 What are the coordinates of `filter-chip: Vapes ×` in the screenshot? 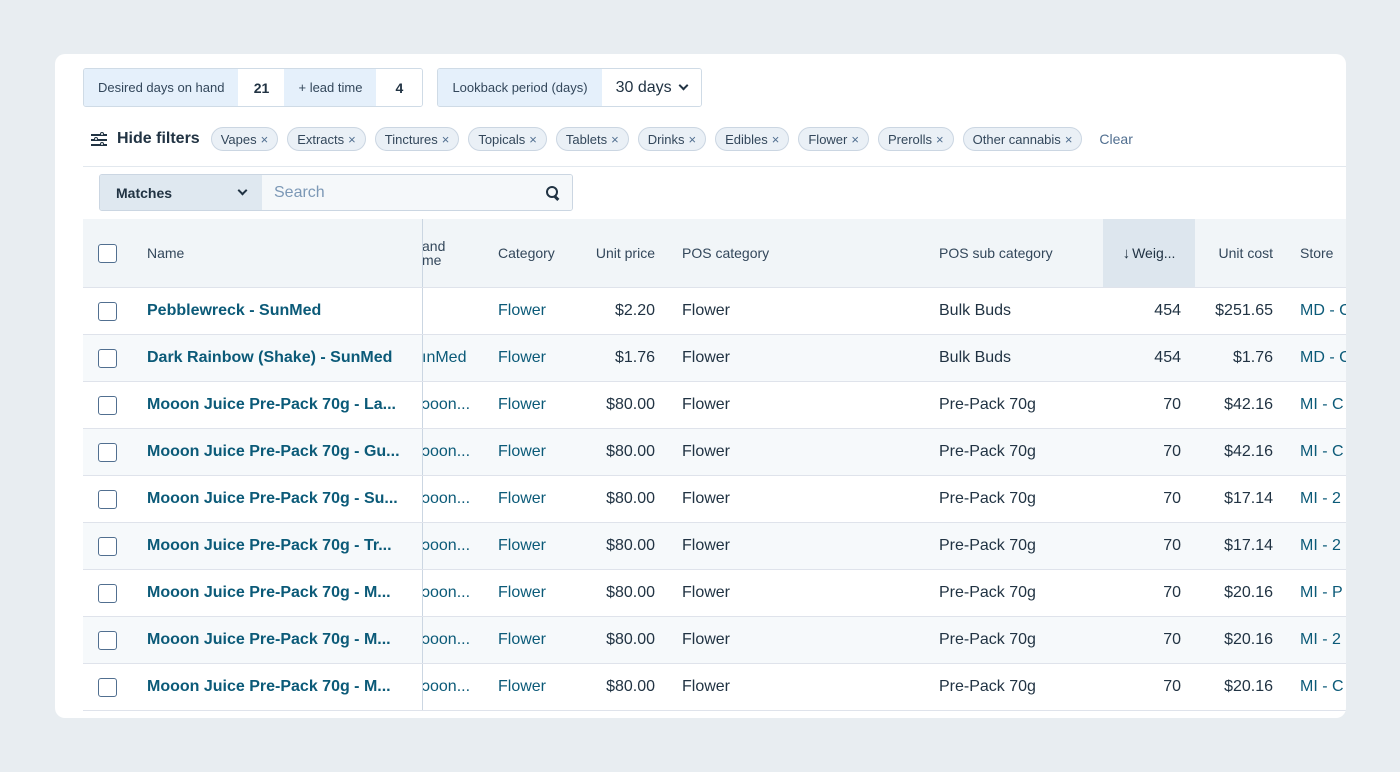 It's located at (244, 139).